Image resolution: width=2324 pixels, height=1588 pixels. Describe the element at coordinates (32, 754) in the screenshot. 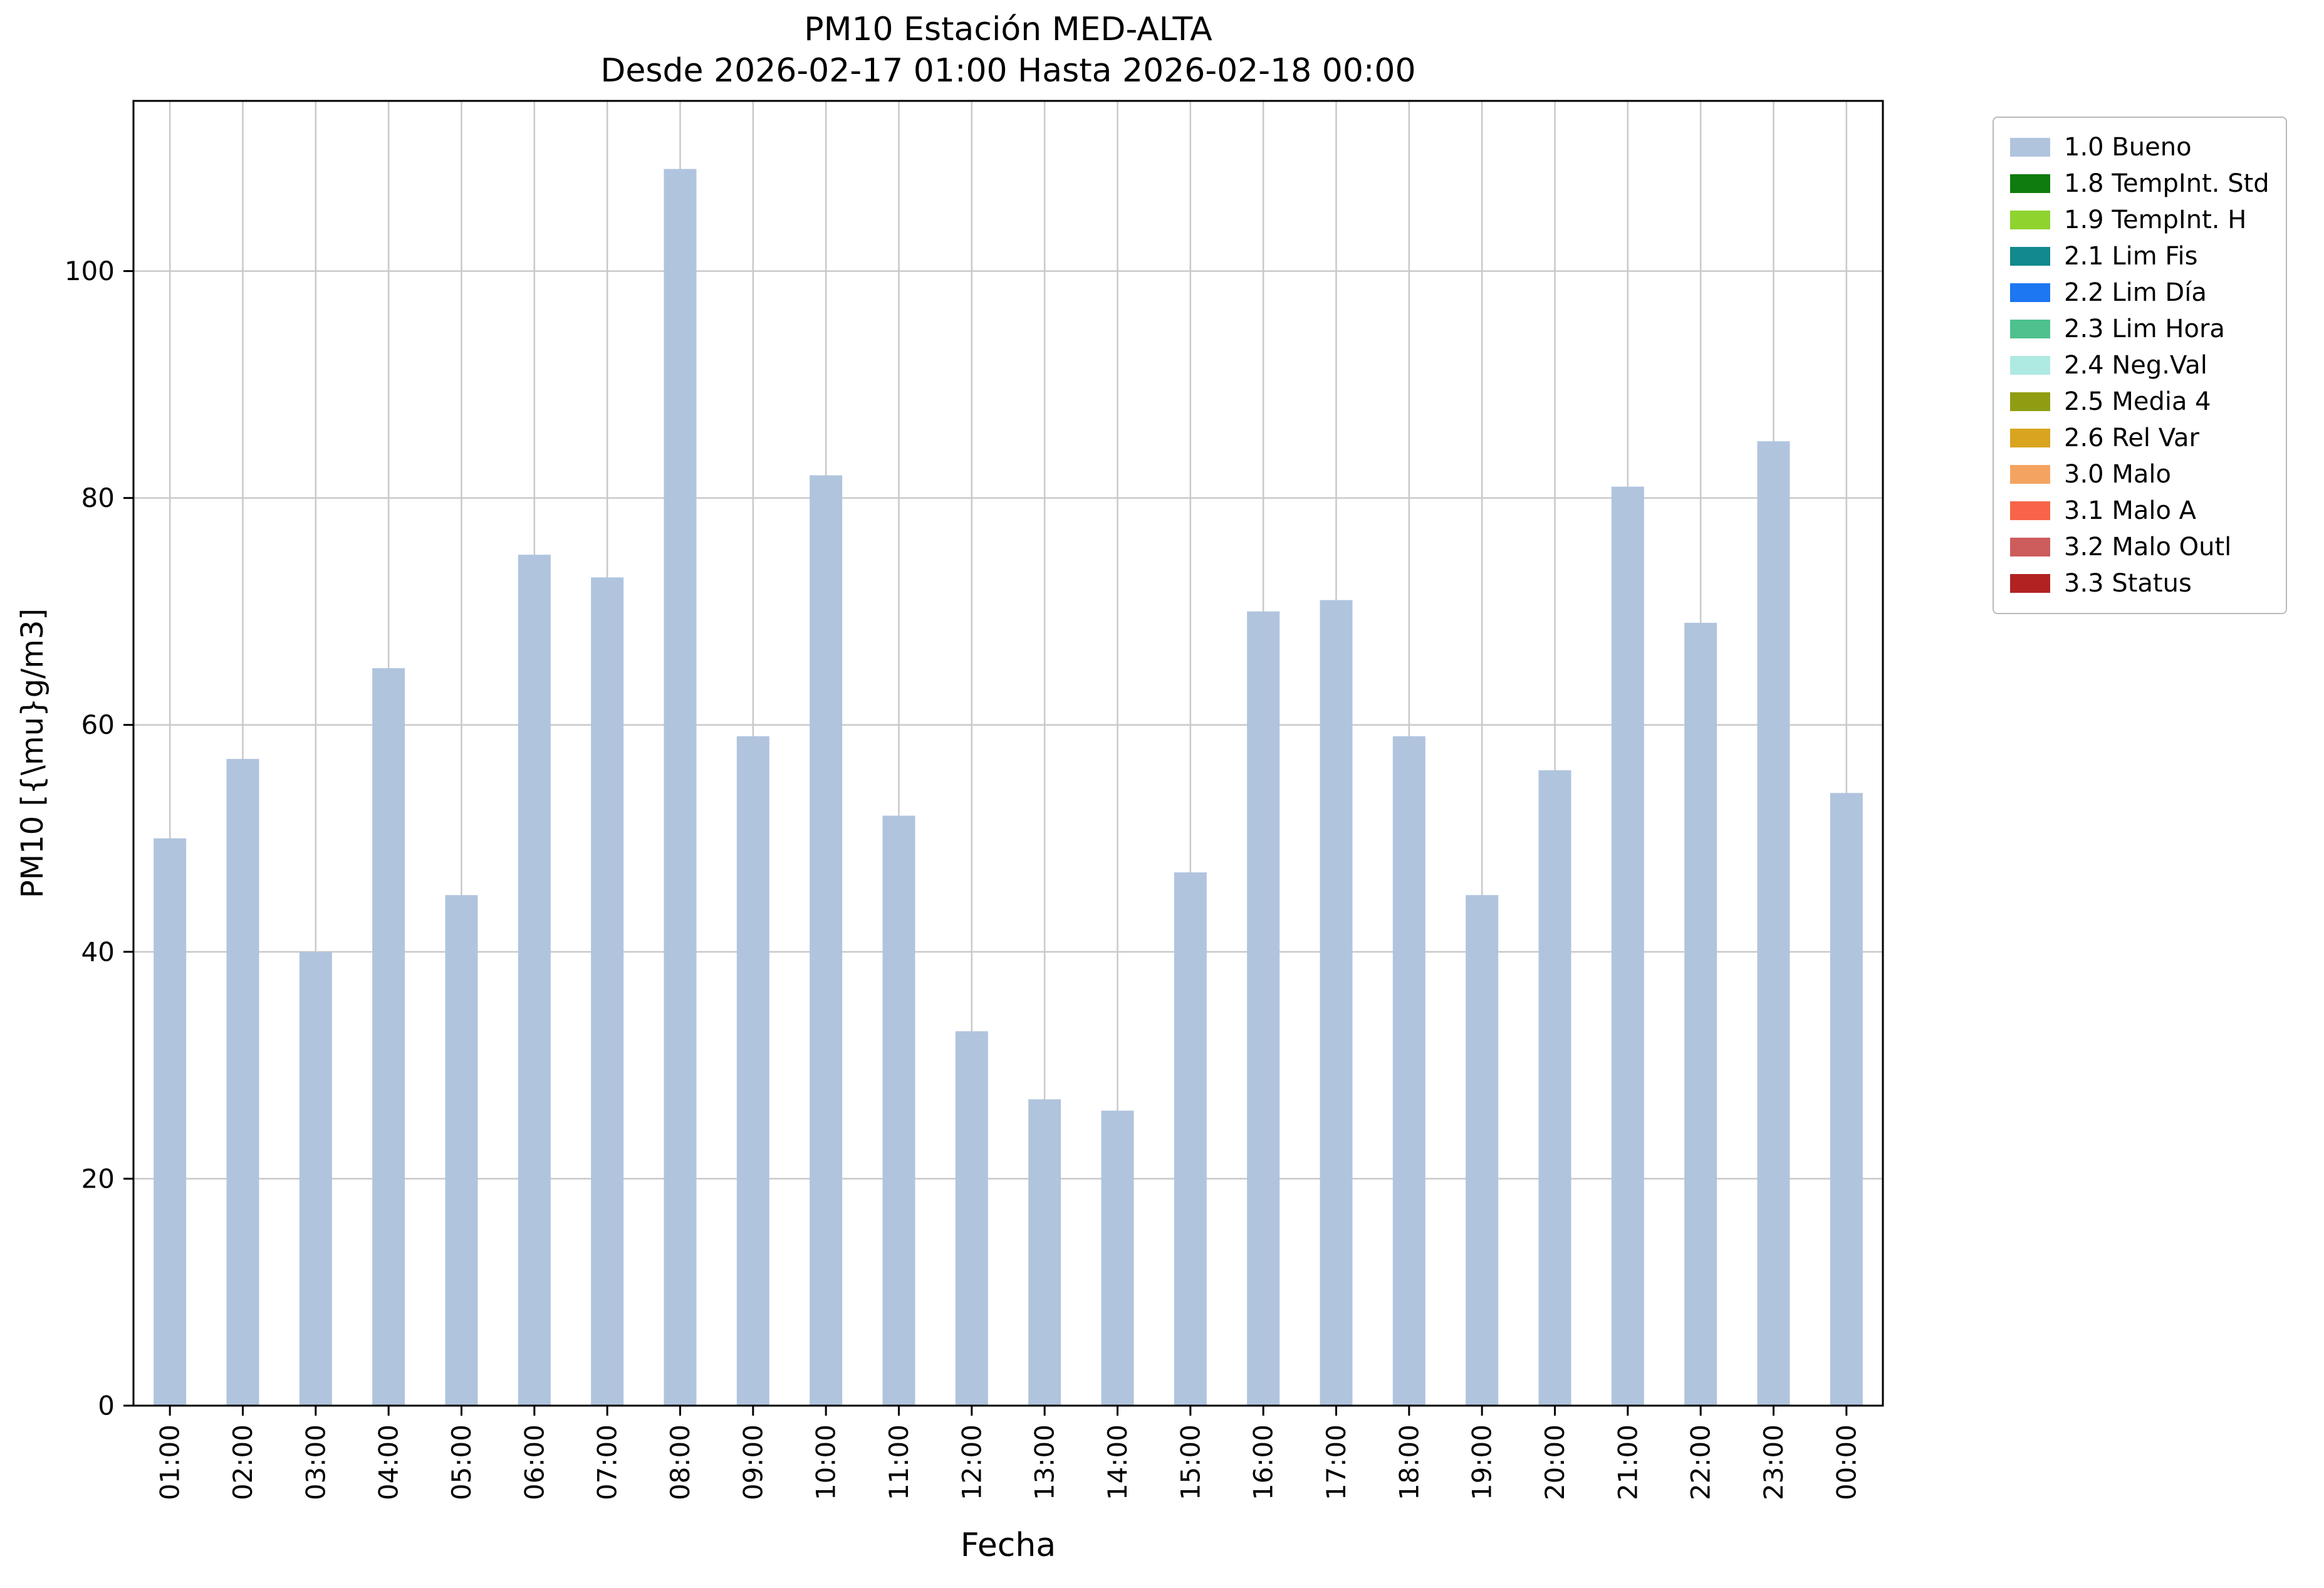

I see `y-axis-label: PM10 [{\mu}g/m3]` at that location.